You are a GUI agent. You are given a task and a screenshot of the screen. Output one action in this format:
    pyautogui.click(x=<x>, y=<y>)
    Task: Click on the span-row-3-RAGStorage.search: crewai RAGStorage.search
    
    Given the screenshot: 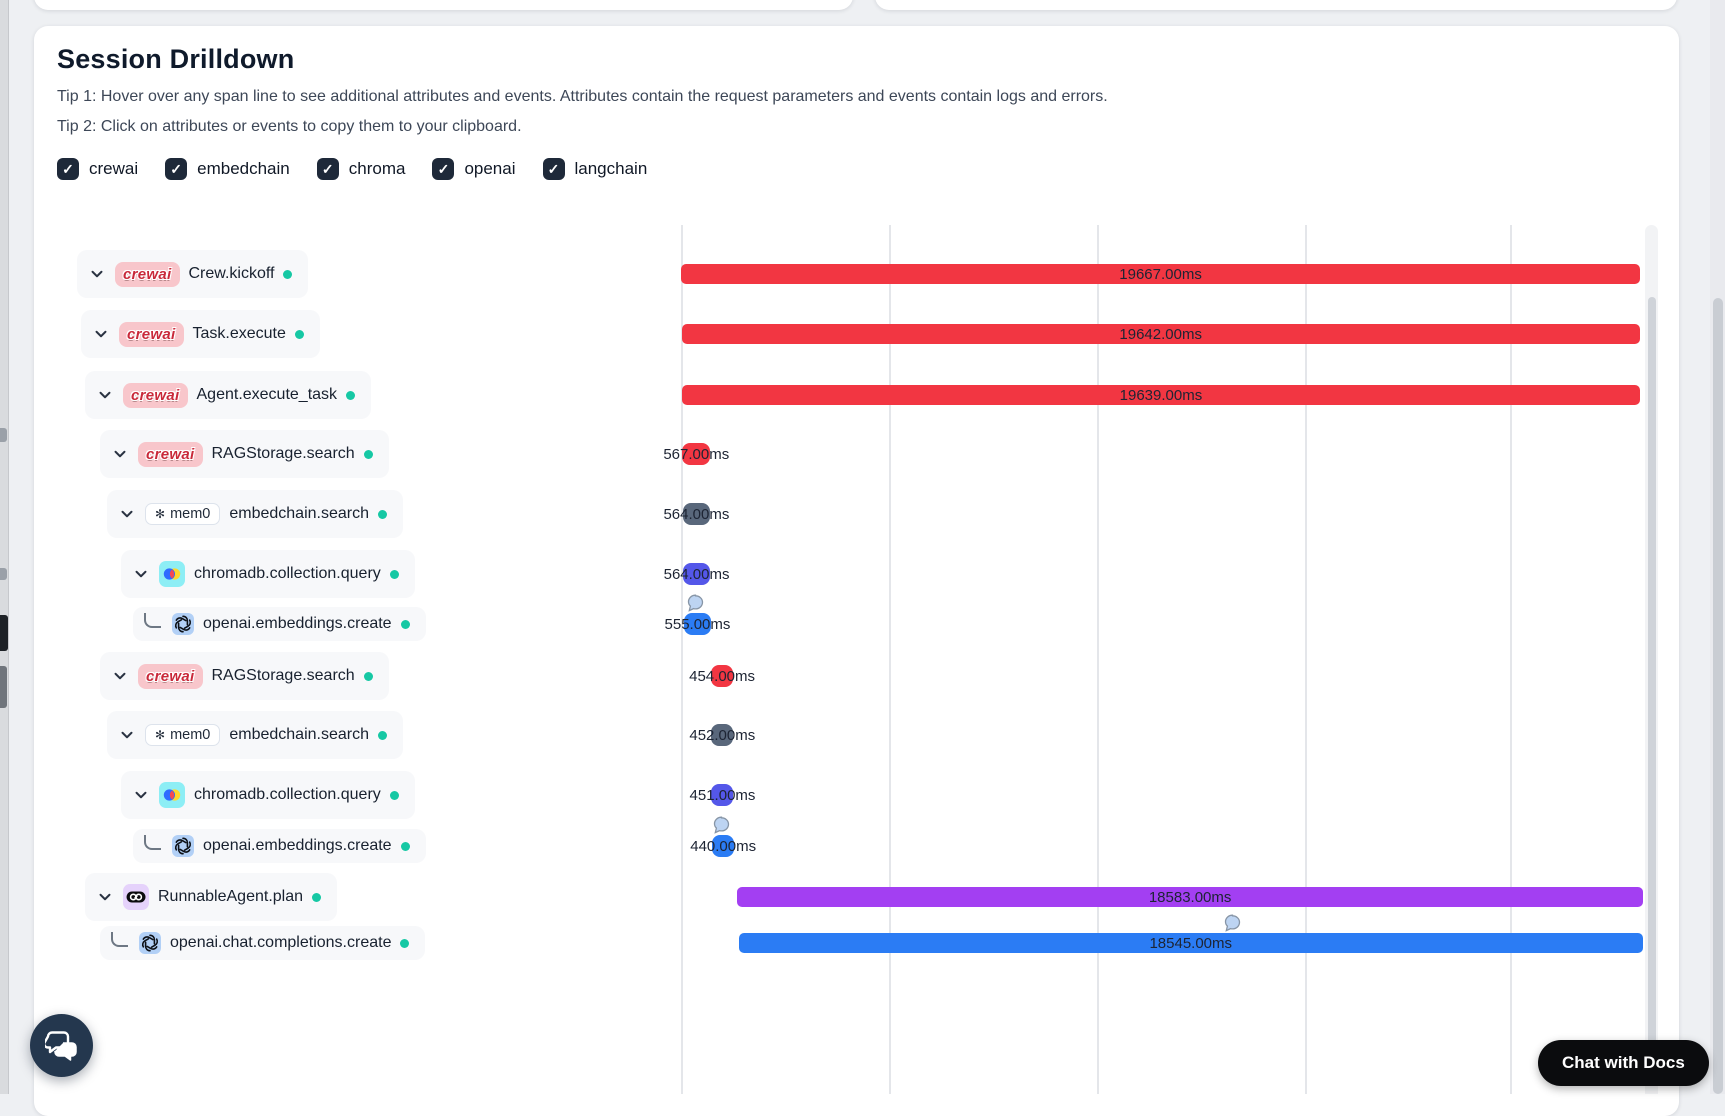 What is the action you would take?
    pyautogui.click(x=244, y=454)
    